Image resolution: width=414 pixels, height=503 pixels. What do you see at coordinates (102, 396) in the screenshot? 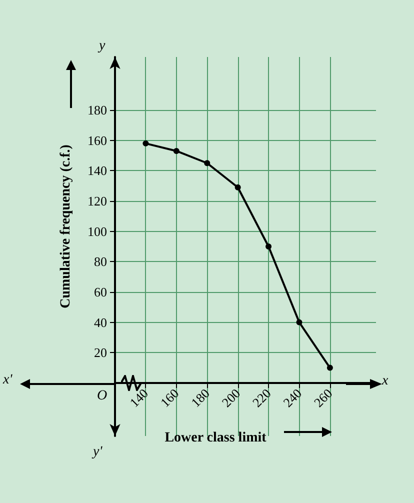
I see `text: O` at bounding box center [102, 396].